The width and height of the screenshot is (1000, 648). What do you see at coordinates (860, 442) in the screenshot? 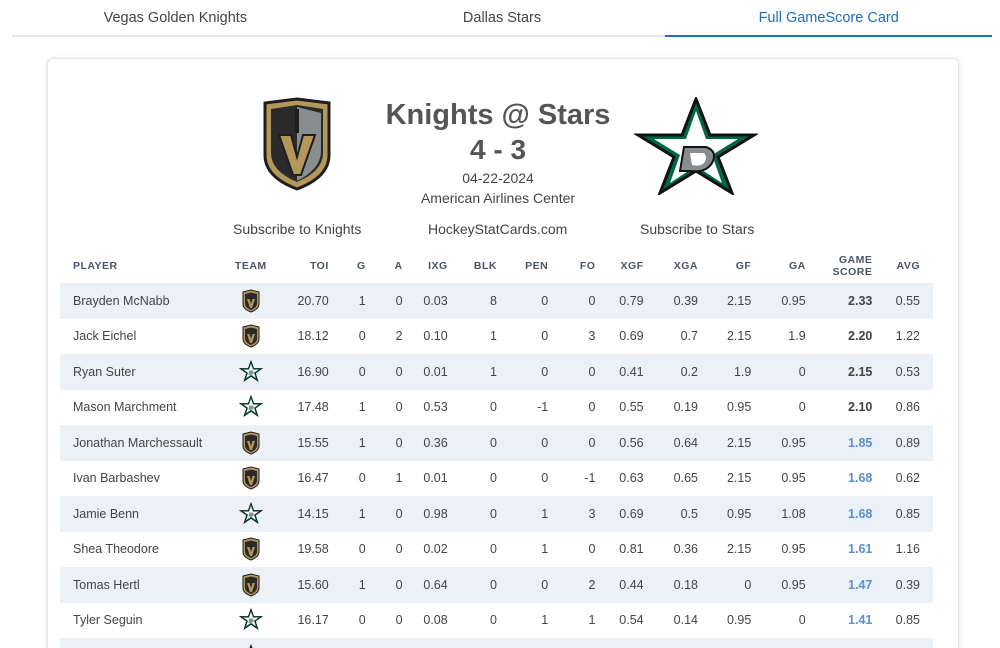
I see `stat-game-score: 1.85` at bounding box center [860, 442].